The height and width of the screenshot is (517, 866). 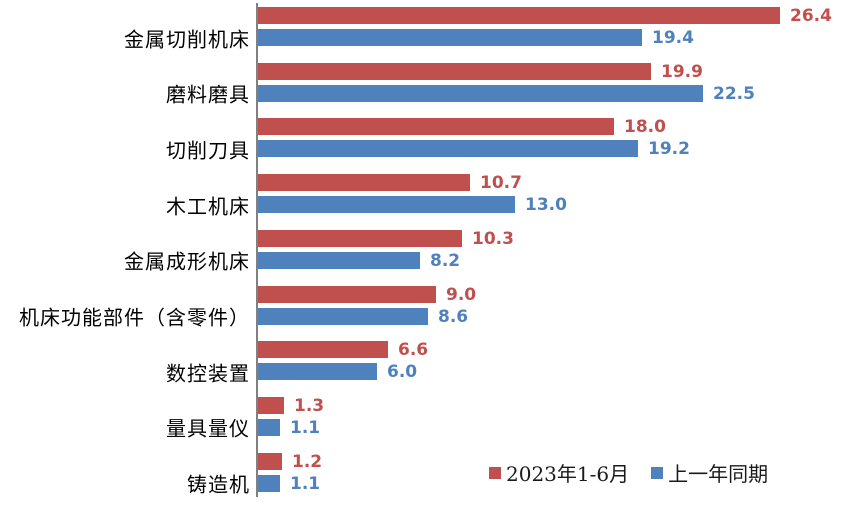 What do you see at coordinates (734, 93) in the screenshot?
I see `value-label-prev-2: 22.5` at bounding box center [734, 93].